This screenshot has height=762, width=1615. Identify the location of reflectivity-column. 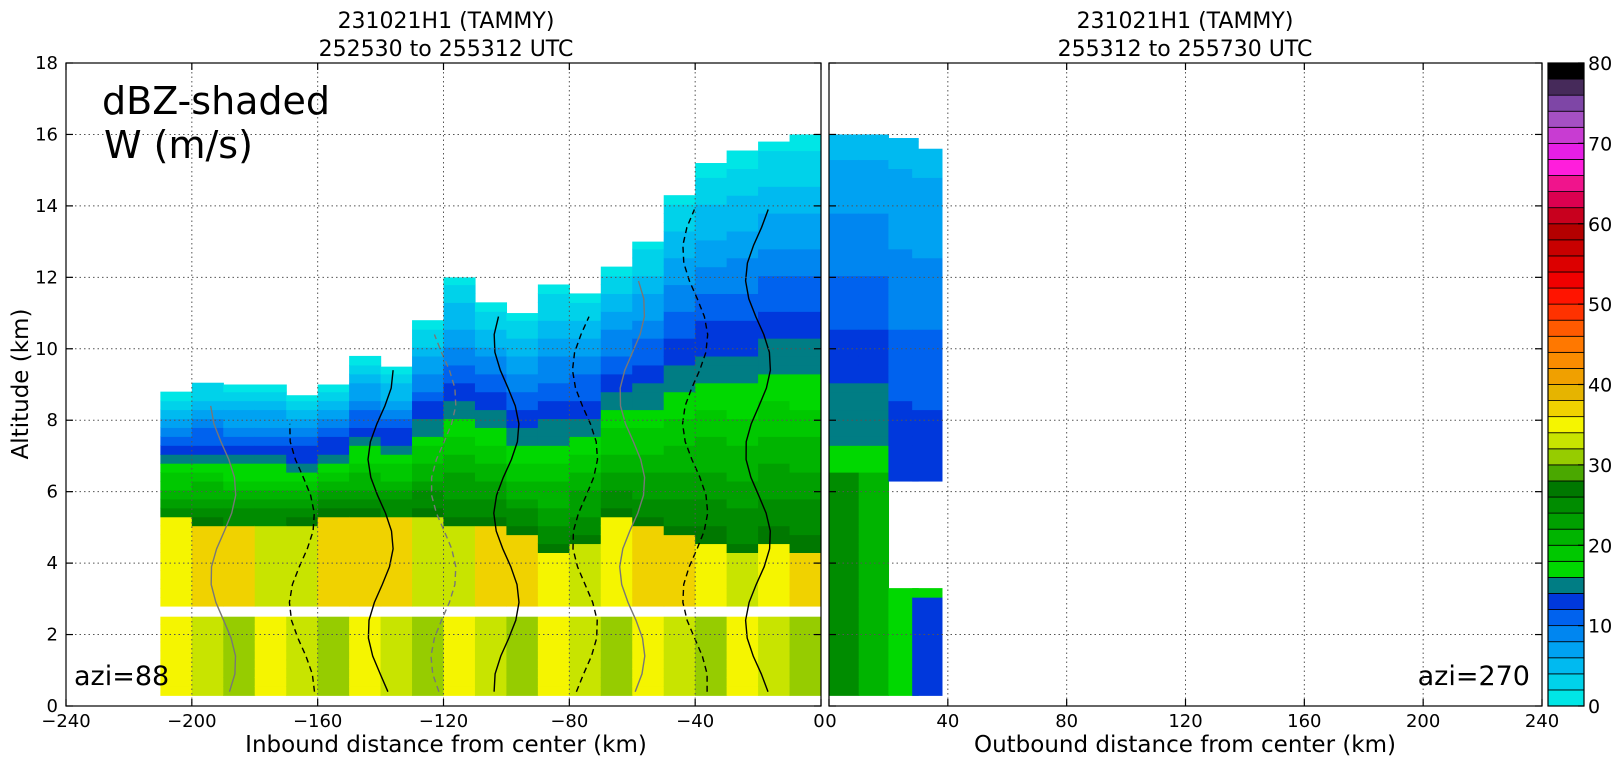
(396, 531).